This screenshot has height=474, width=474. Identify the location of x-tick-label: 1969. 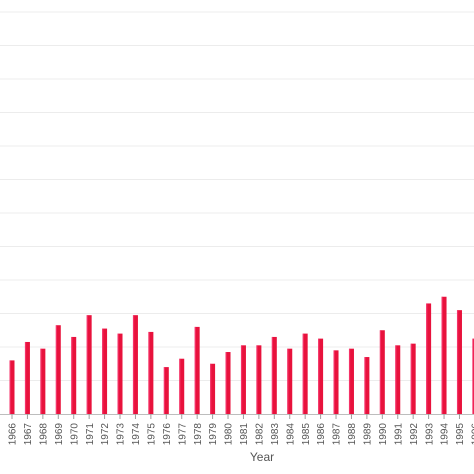
(59, 434).